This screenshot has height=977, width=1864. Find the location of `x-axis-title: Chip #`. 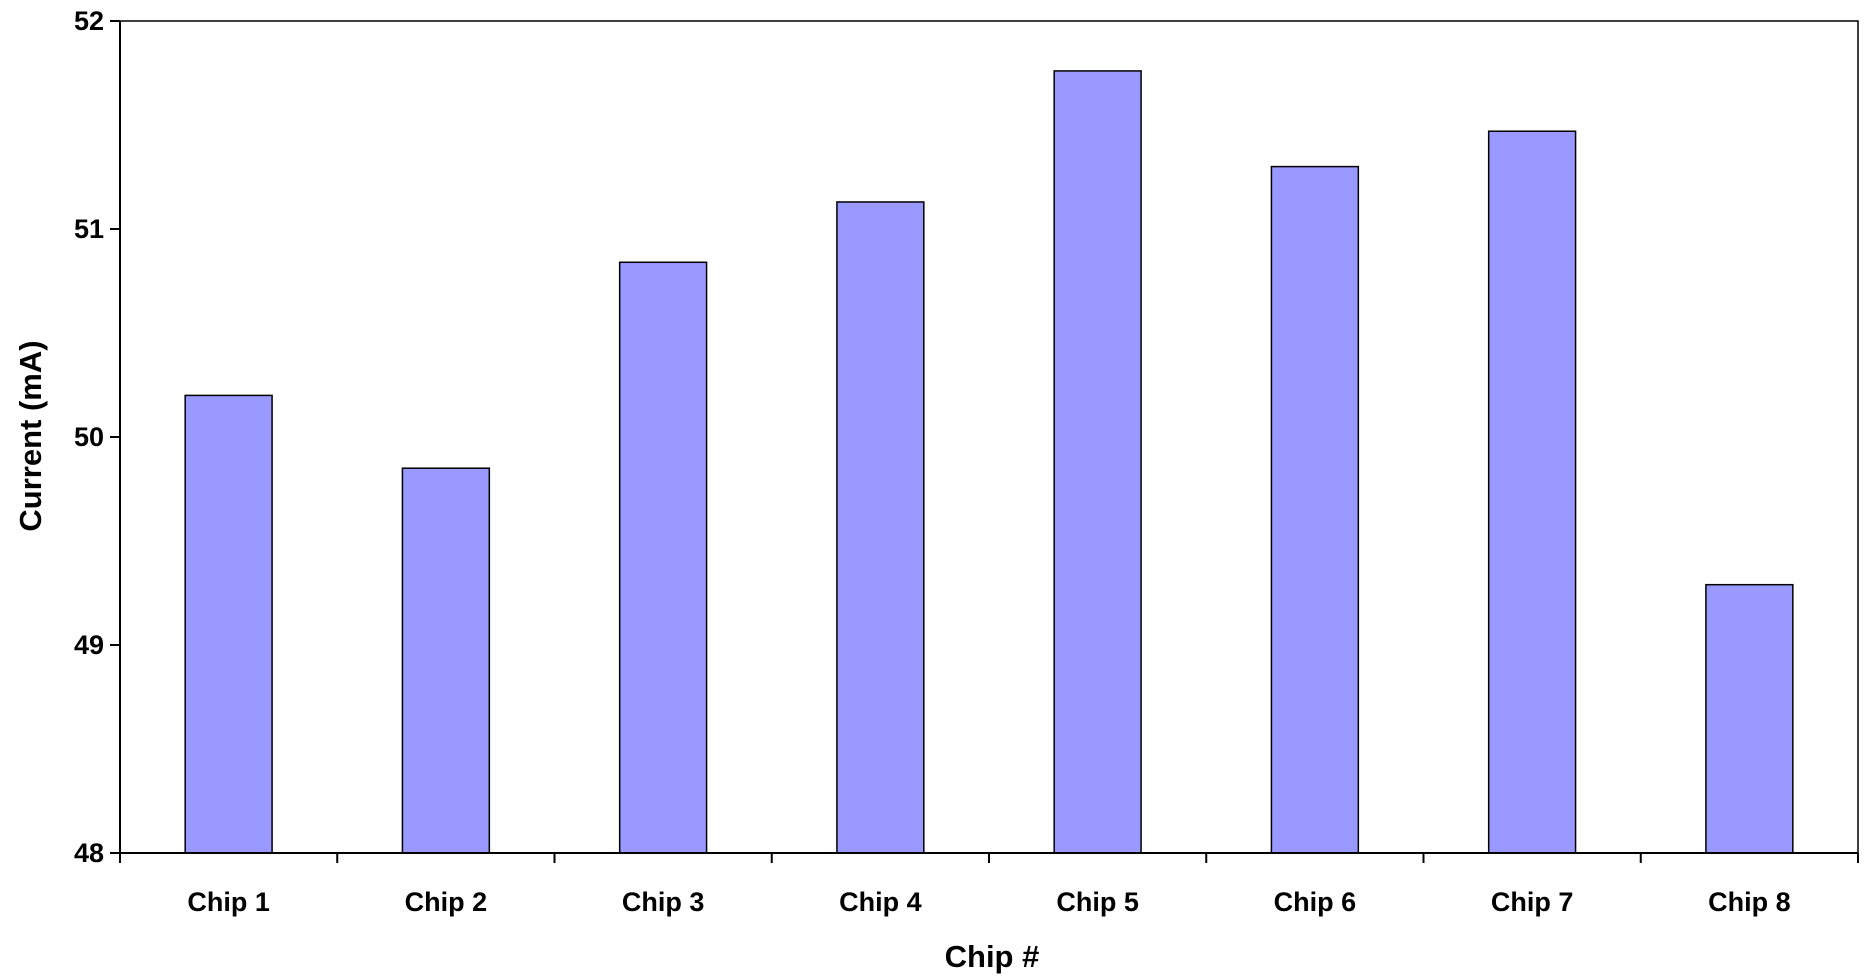

x-axis-title: Chip # is located at coordinates (992, 956).